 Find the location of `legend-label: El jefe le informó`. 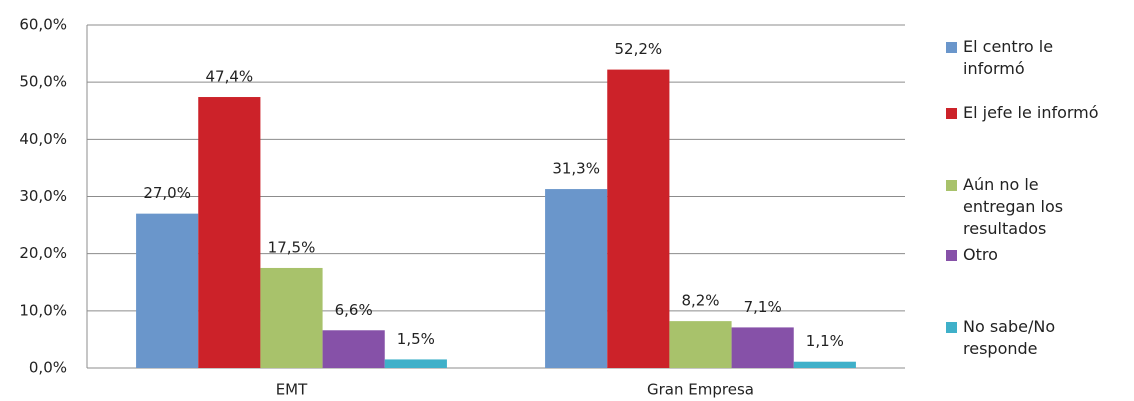

legend-label: El jefe le informó is located at coordinates (1031, 112).